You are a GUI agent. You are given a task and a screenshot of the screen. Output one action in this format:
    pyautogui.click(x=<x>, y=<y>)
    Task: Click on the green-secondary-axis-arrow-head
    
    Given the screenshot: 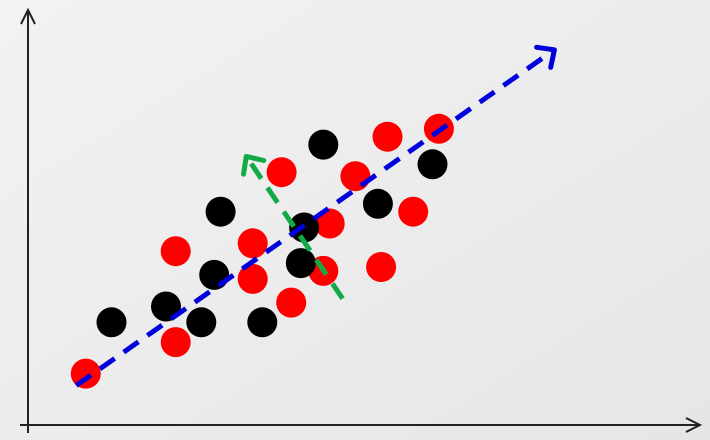 What is the action you would take?
    pyautogui.click(x=254, y=165)
    